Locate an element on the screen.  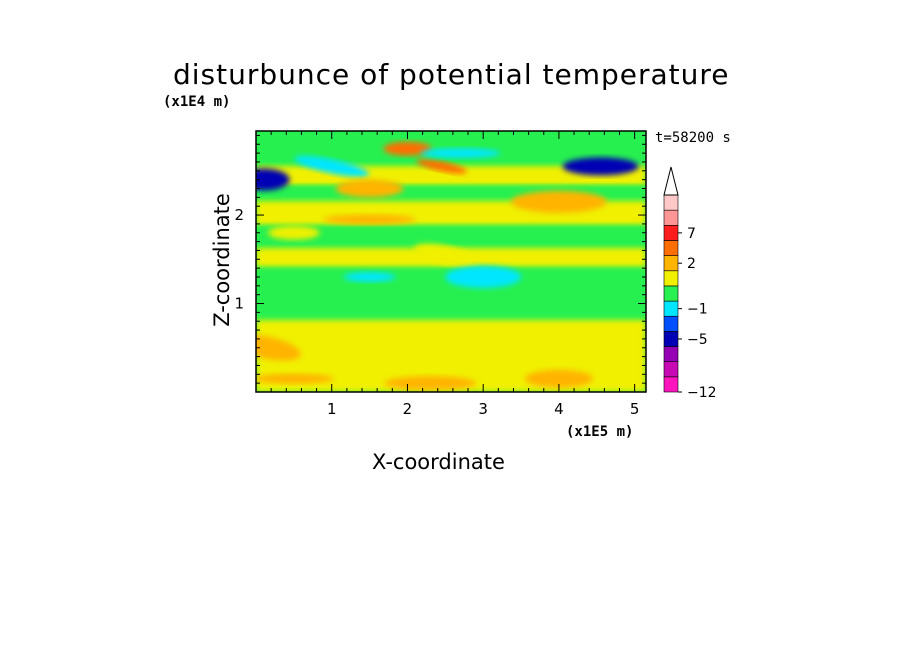
colorbar-label: 2 is located at coordinates (691, 264).